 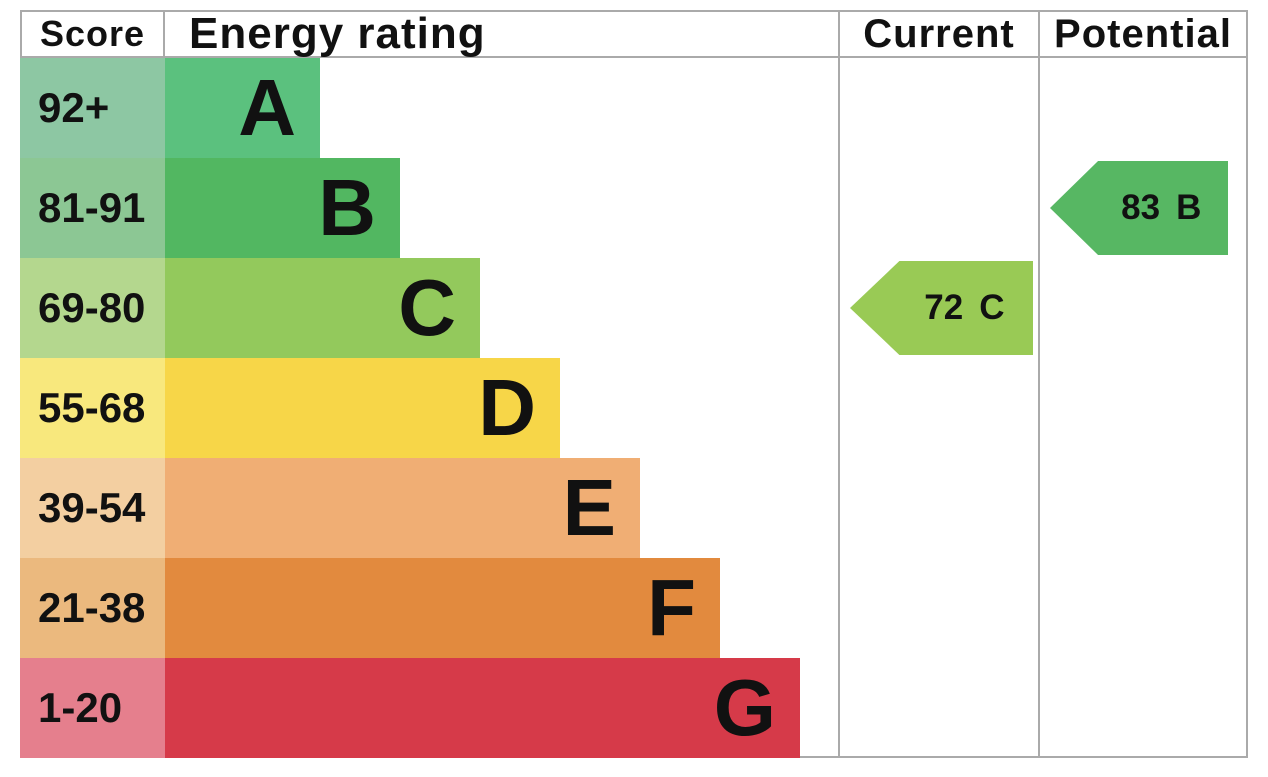 I want to click on table-header: Score Energy rating Current Potential, so click(x=634, y=33).